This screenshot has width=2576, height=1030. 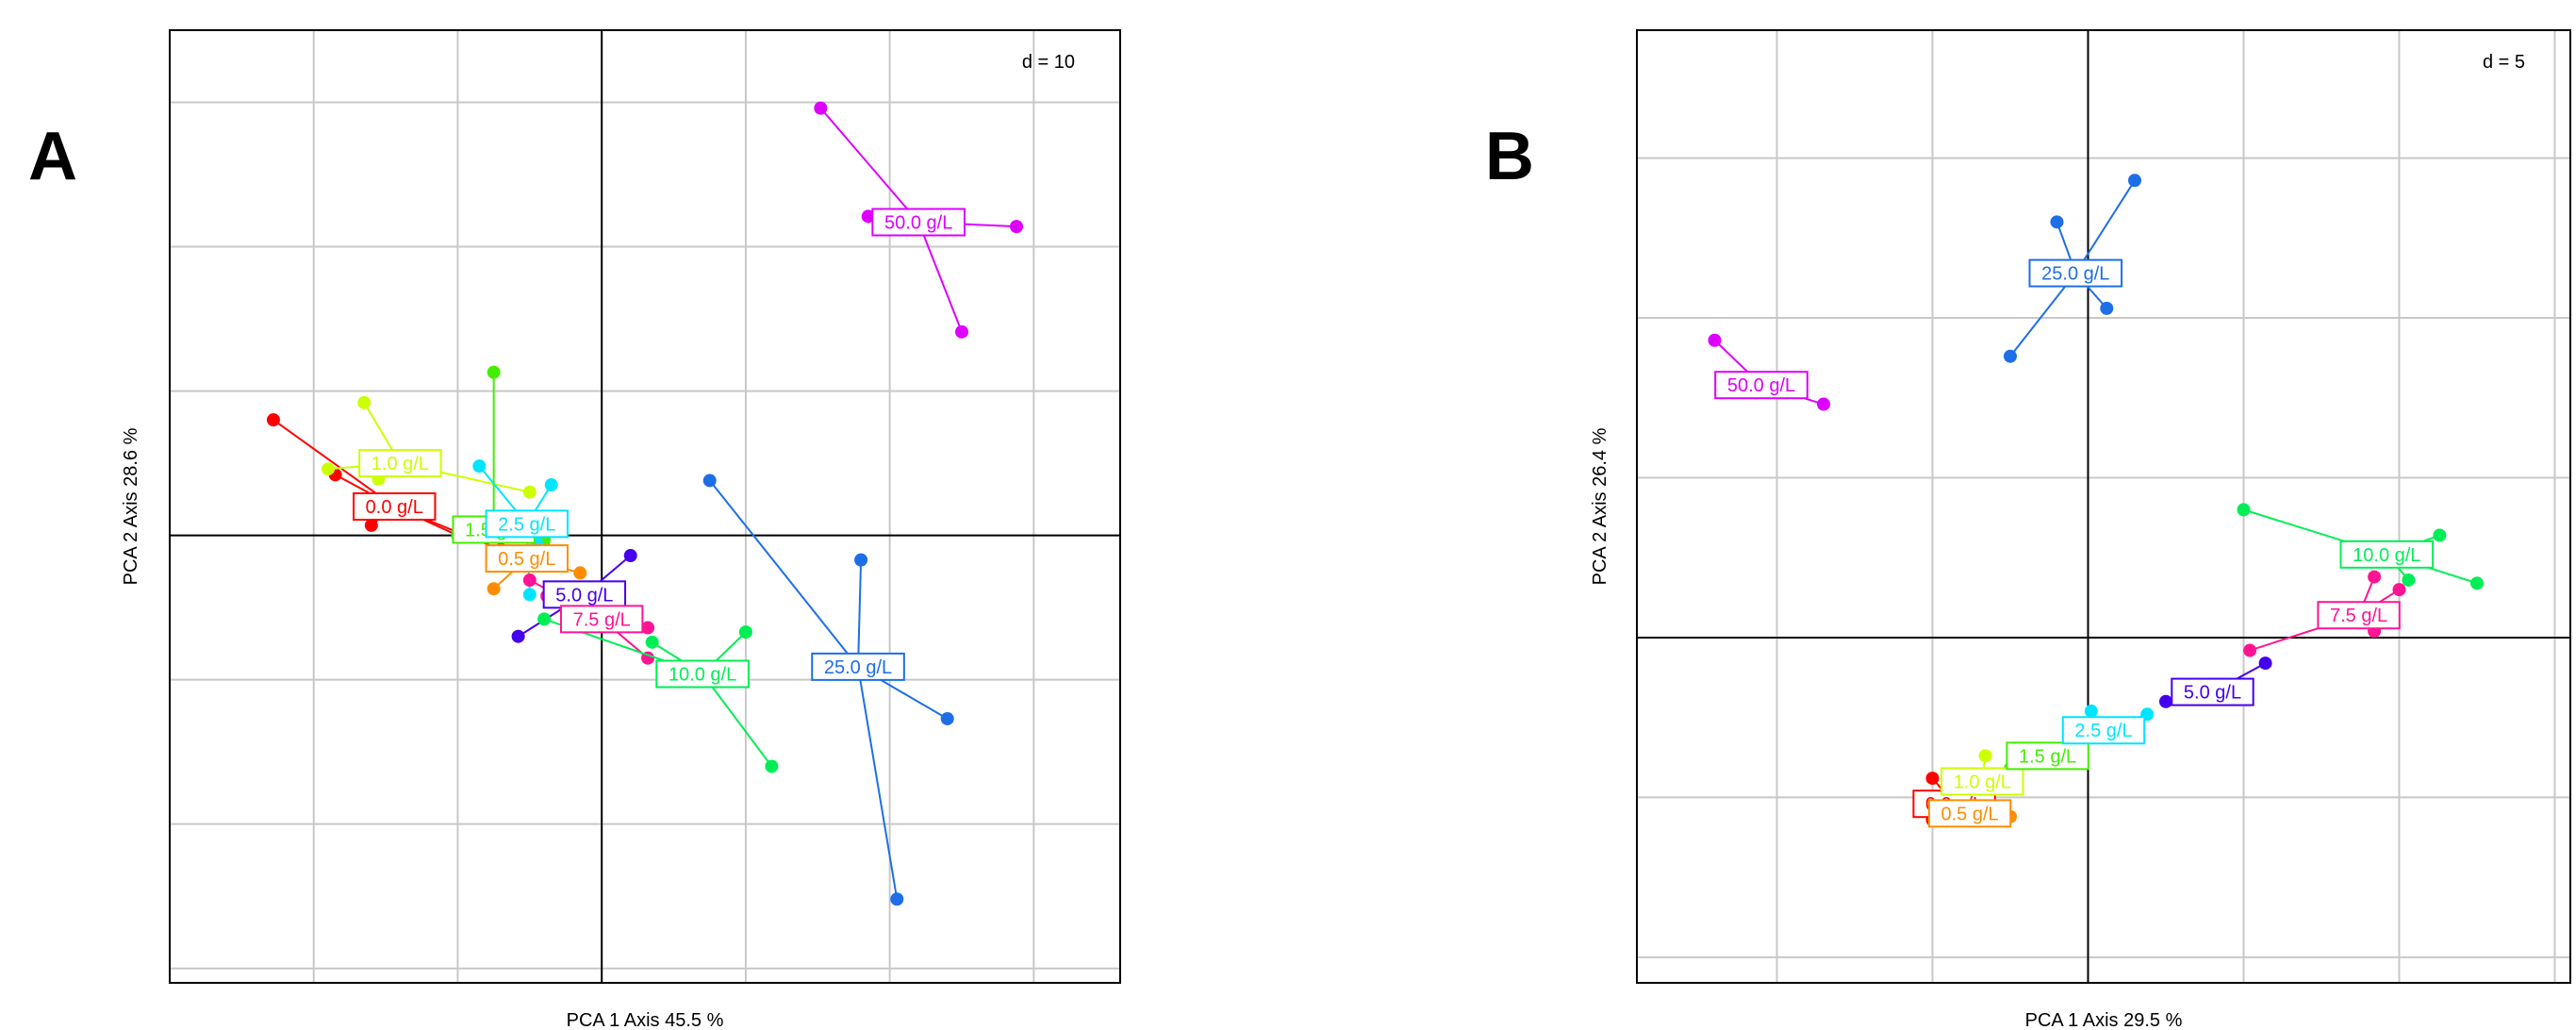 What do you see at coordinates (1600, 506) in the screenshot?
I see `y-axis-label: PCA 2 Axis 26.4 %` at bounding box center [1600, 506].